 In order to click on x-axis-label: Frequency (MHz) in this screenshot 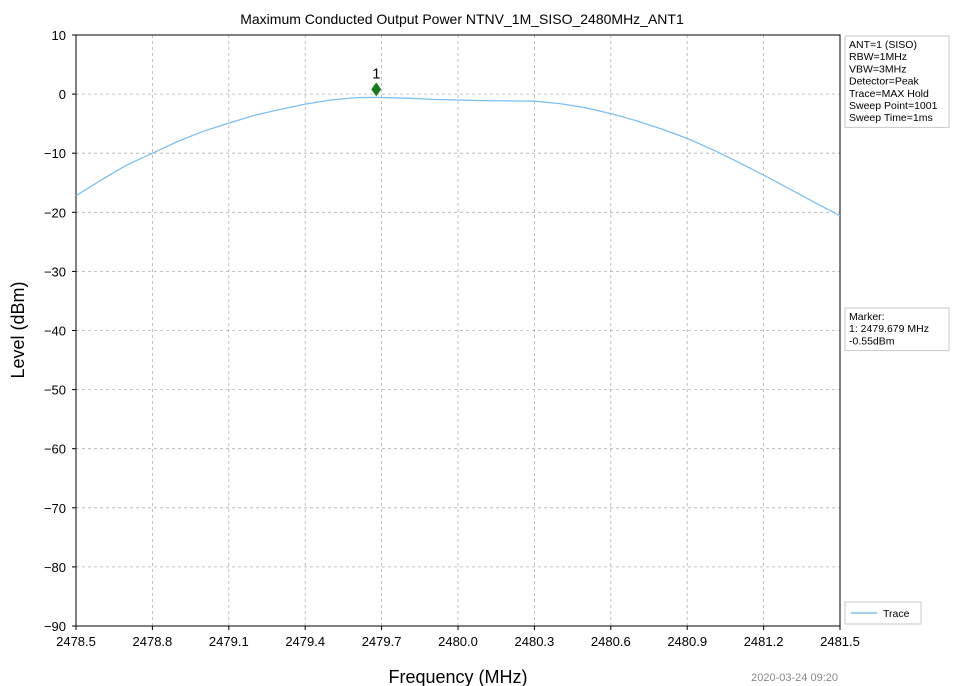, I will do `click(457, 676)`.